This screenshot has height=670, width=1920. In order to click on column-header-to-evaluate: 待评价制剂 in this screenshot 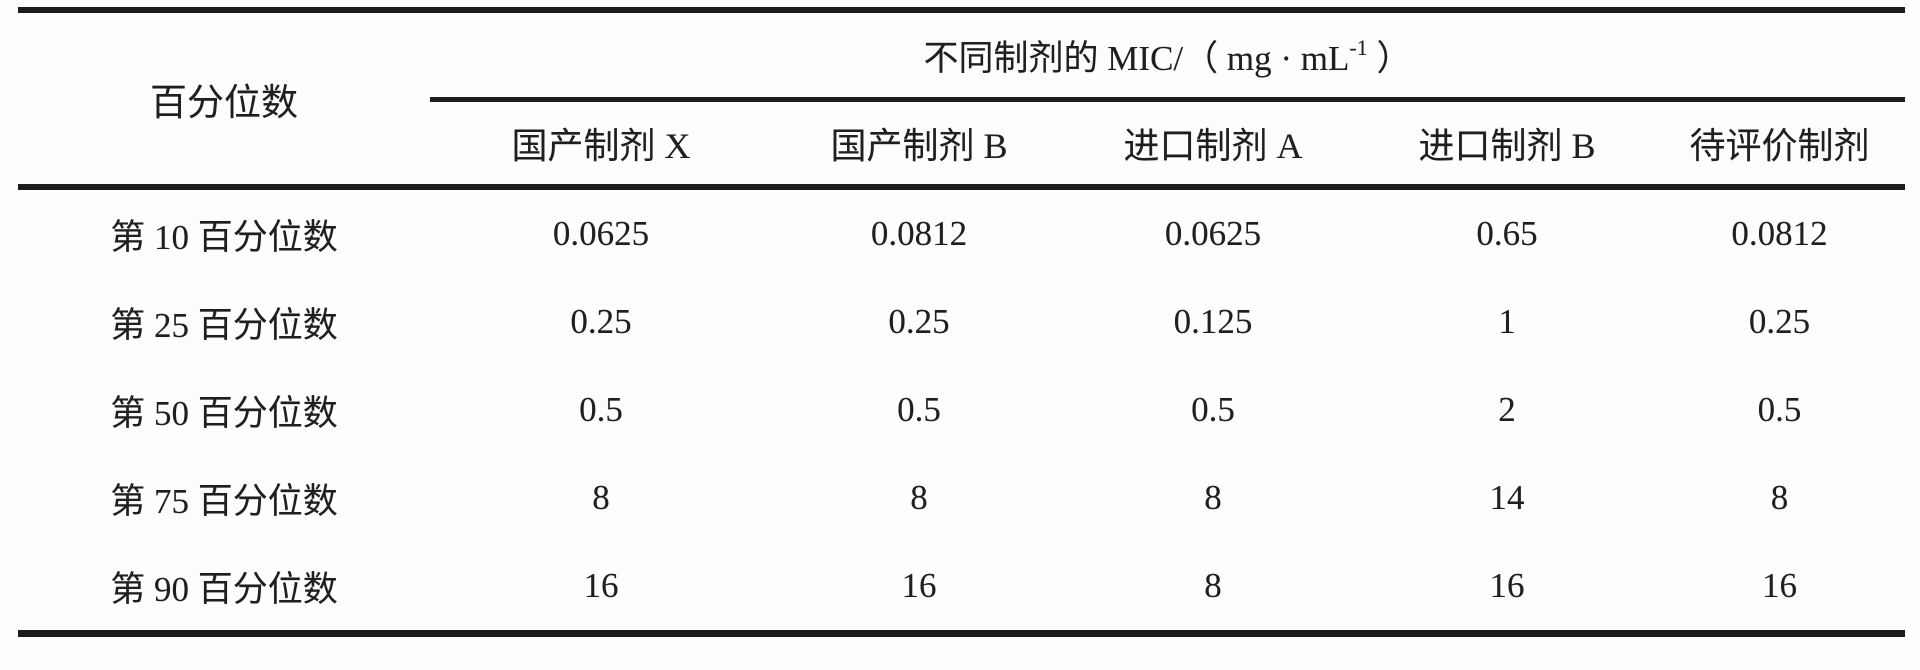, I will do `click(1780, 144)`.